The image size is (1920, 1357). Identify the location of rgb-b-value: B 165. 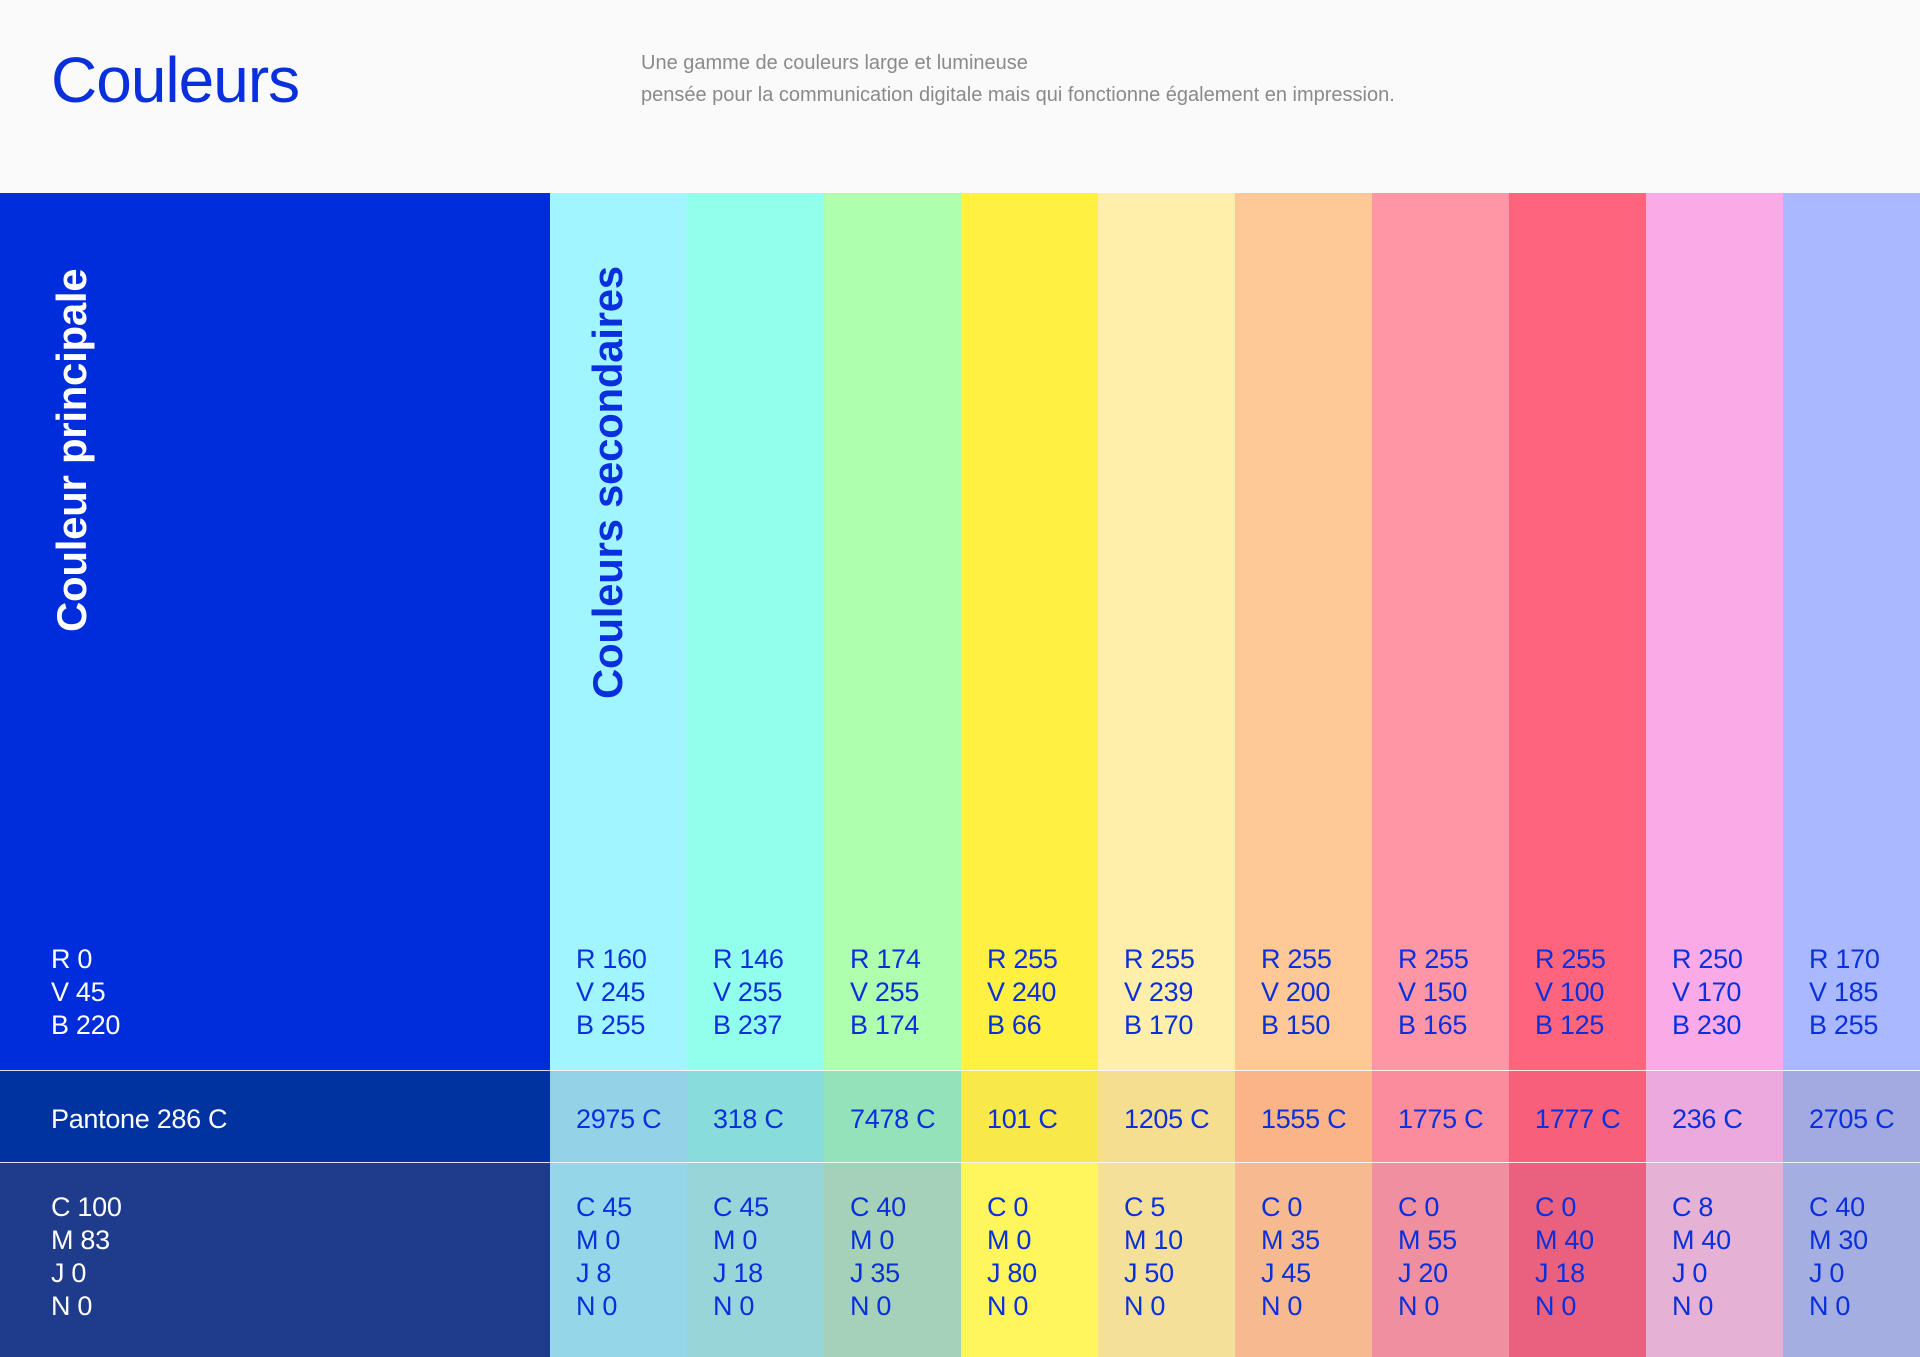
(1433, 1025).